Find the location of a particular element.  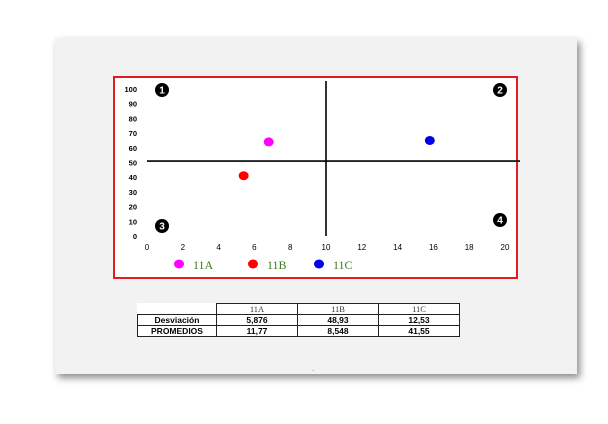

table-header-11a: 11A is located at coordinates (257, 309).